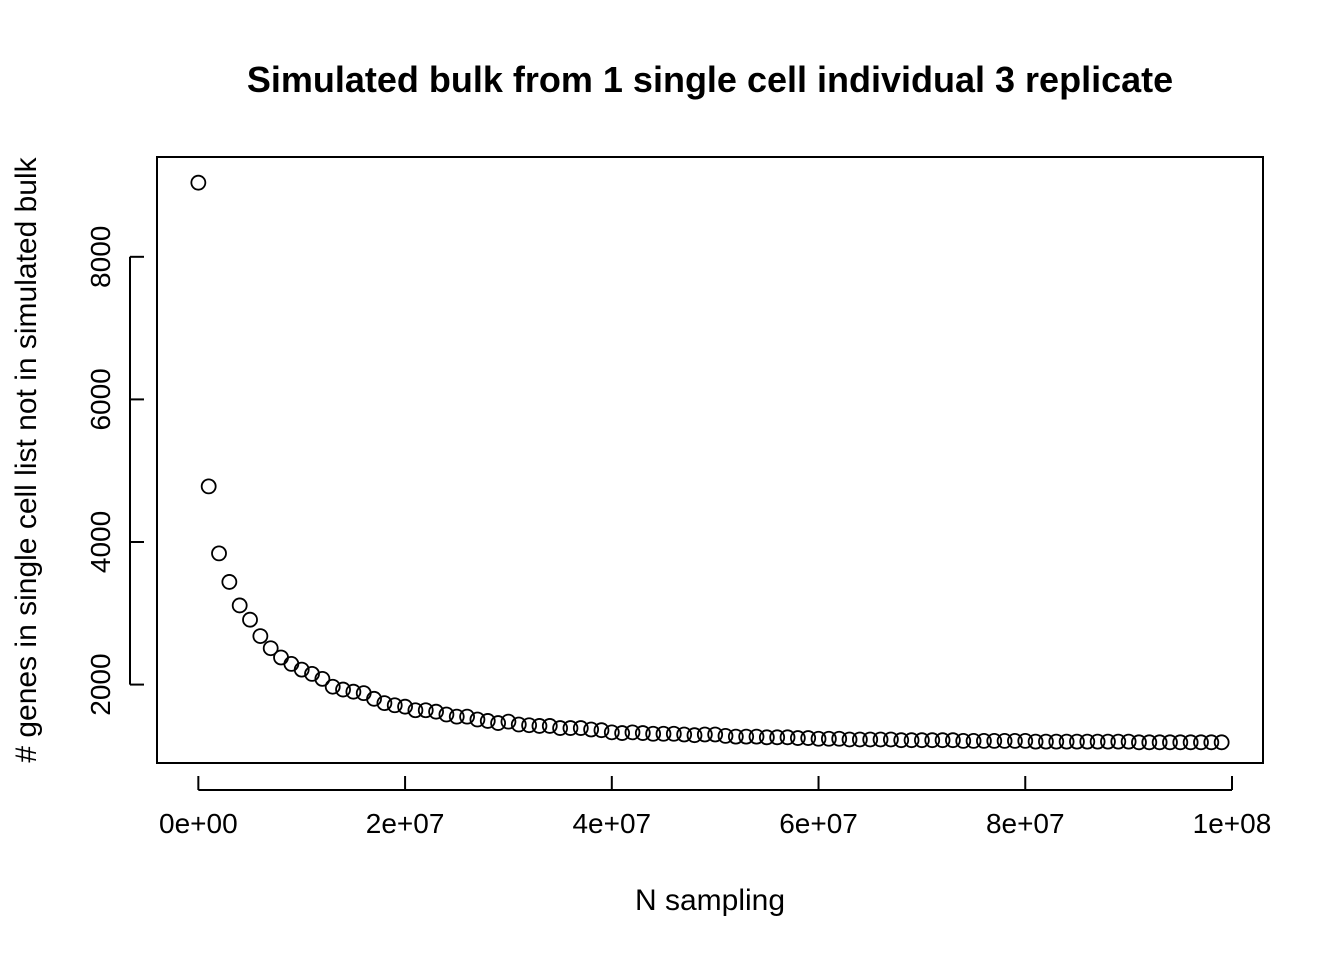 The width and height of the screenshot is (1344, 960). Describe the element at coordinates (198, 823) in the screenshot. I see `x-tick-label: 0e+00` at that location.